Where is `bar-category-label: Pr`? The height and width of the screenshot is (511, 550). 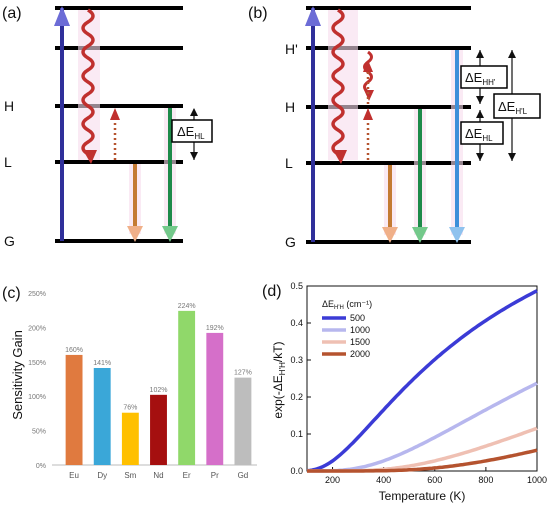
bar-category-label: Pr is located at coordinates (215, 475).